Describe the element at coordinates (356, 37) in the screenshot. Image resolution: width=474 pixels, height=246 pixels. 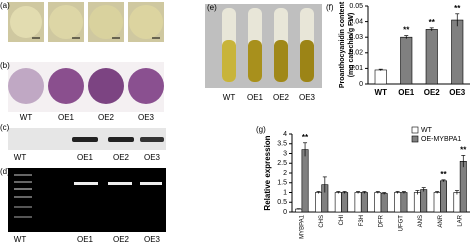
I see `y-tick-label: 0.03` at that location.